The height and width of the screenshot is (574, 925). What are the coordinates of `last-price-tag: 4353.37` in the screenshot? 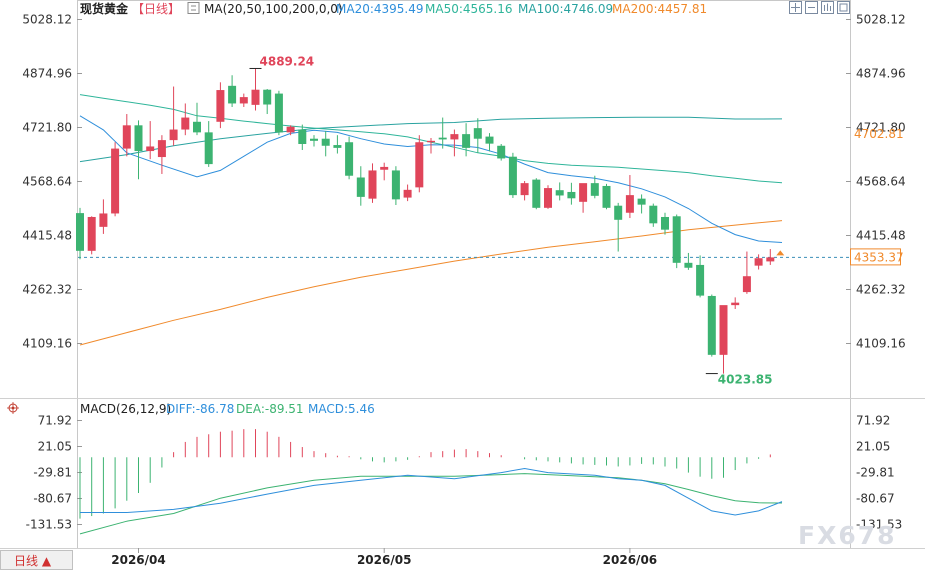 It's located at (879, 257).